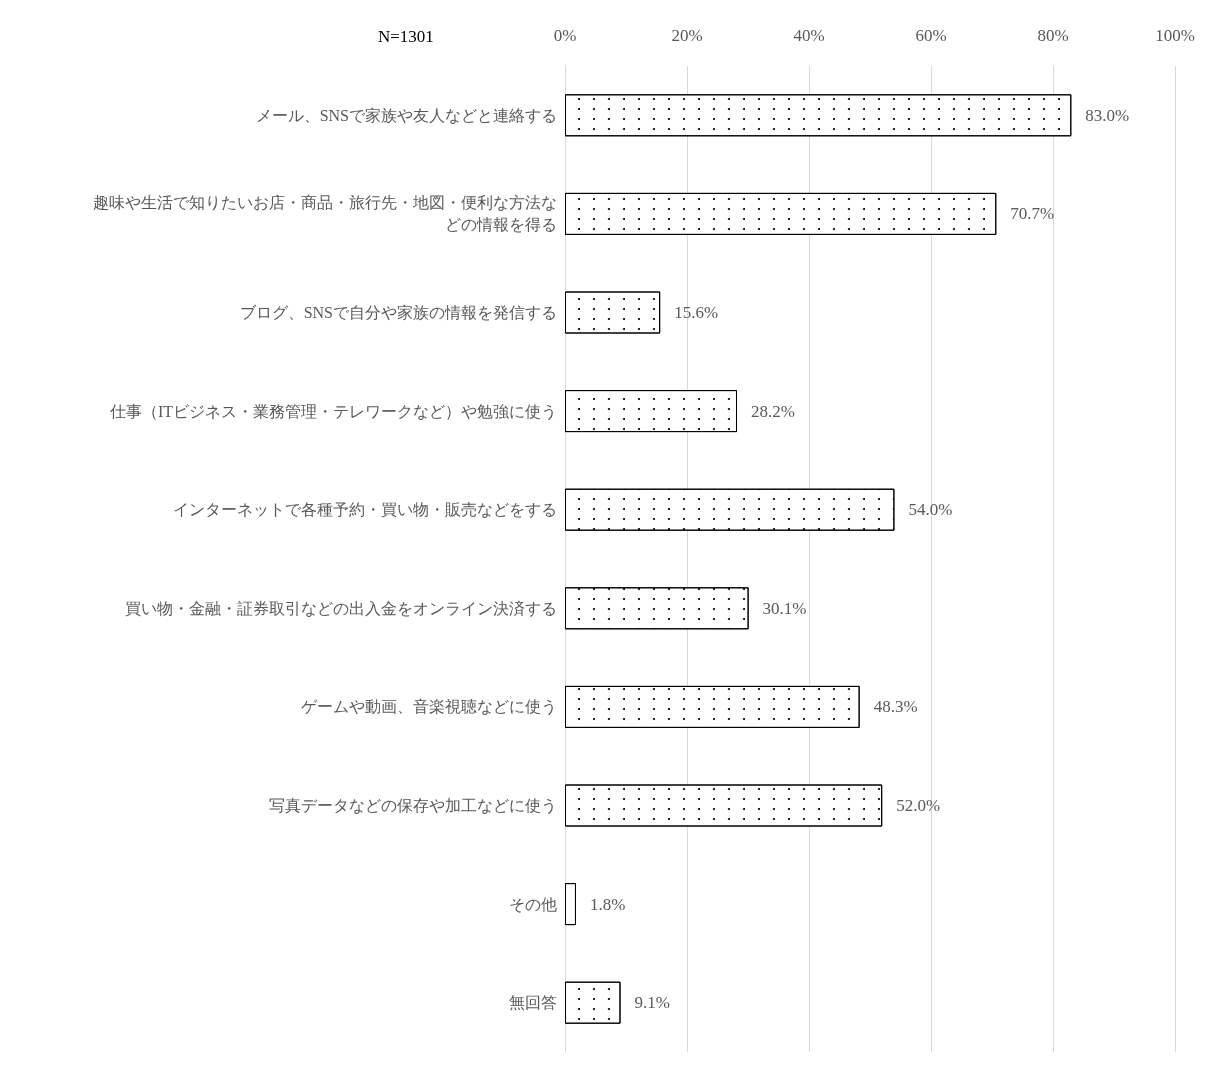  What do you see at coordinates (533, 904) in the screenshot?
I see `y-tick-label: その他` at bounding box center [533, 904].